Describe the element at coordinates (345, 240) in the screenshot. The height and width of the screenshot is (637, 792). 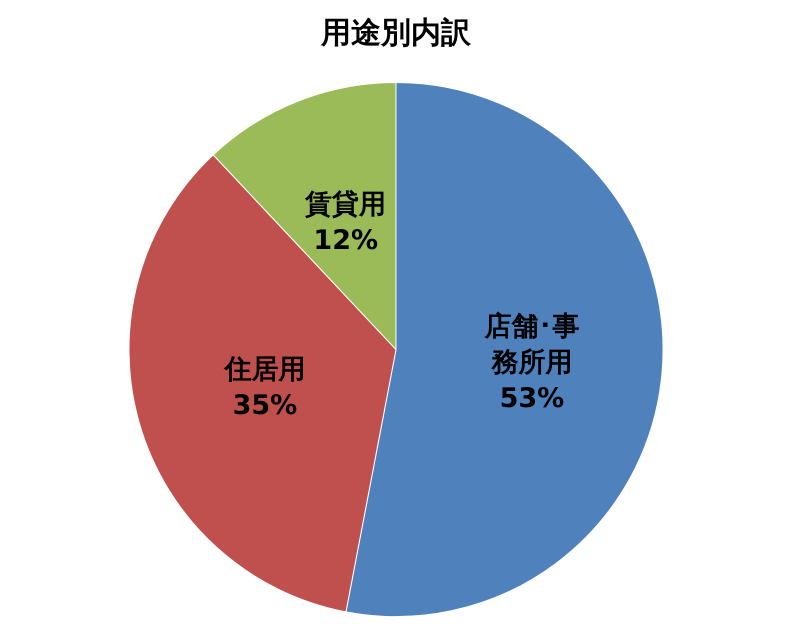
I see `data-label: 12%` at that location.